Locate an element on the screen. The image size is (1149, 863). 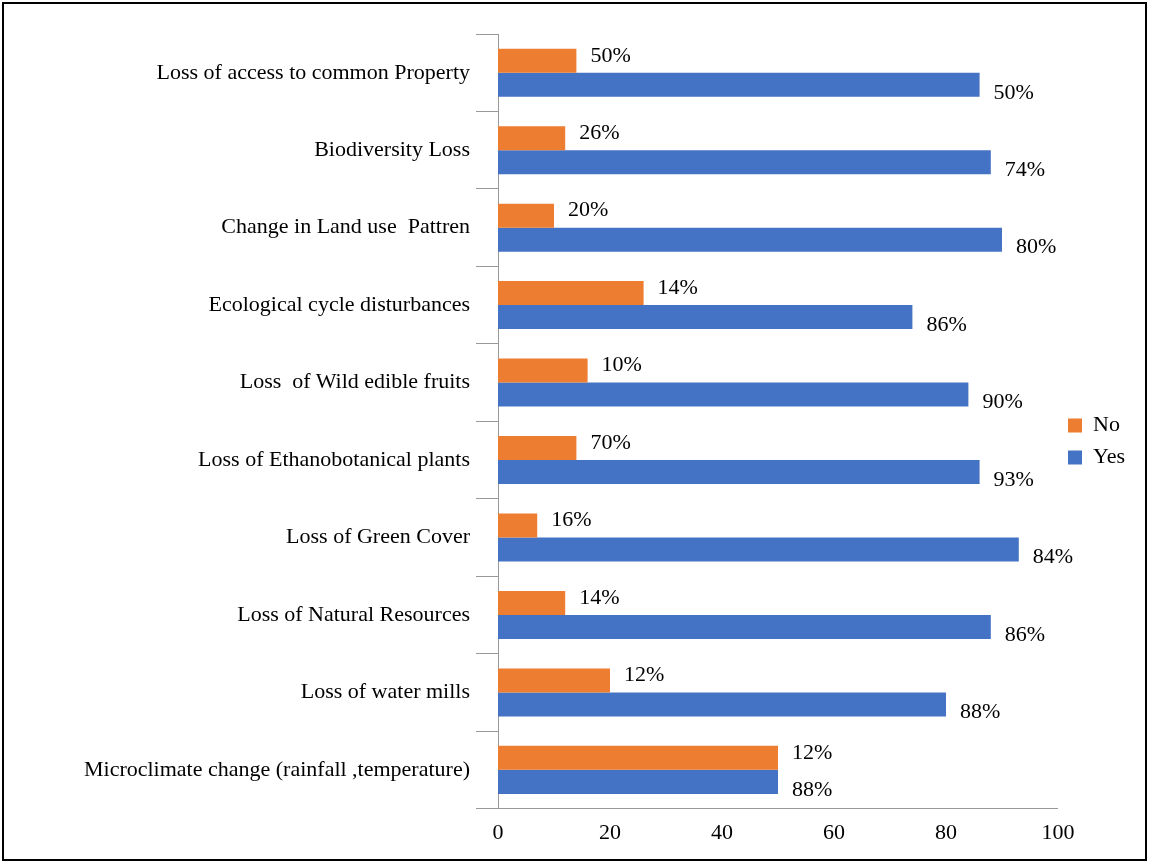
y-tick-label: Loss of Green Cover is located at coordinates (378, 536).